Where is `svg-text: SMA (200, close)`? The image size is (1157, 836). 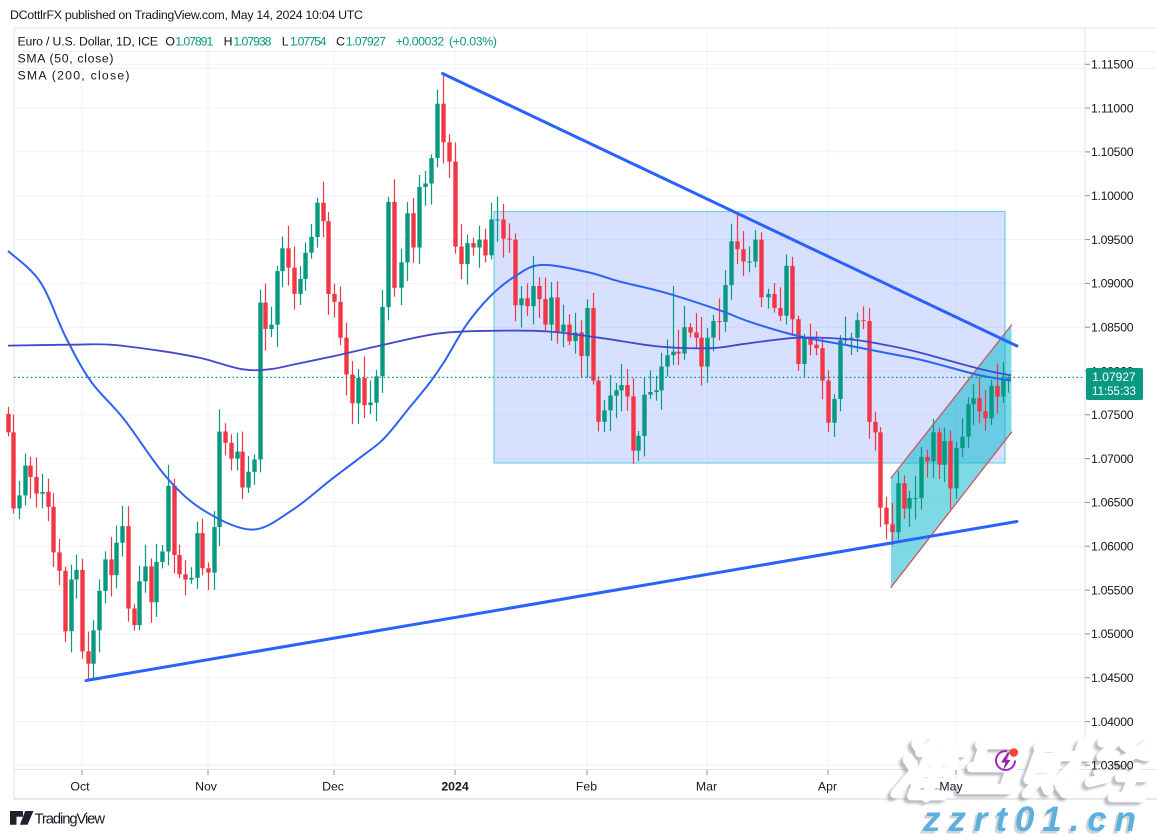 svg-text: SMA (200, close) is located at coordinates (74, 76).